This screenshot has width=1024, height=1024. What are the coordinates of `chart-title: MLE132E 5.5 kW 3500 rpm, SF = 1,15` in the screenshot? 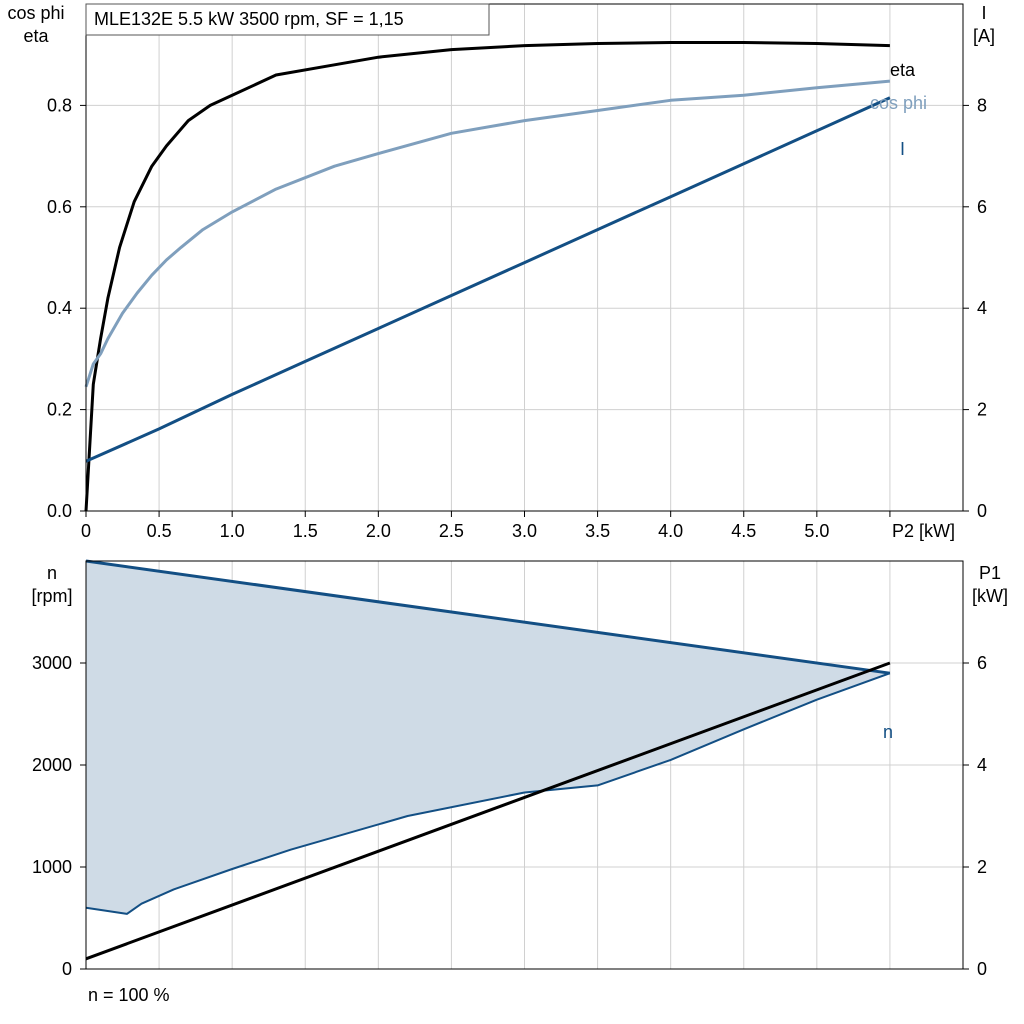 It's located at (249, 19).